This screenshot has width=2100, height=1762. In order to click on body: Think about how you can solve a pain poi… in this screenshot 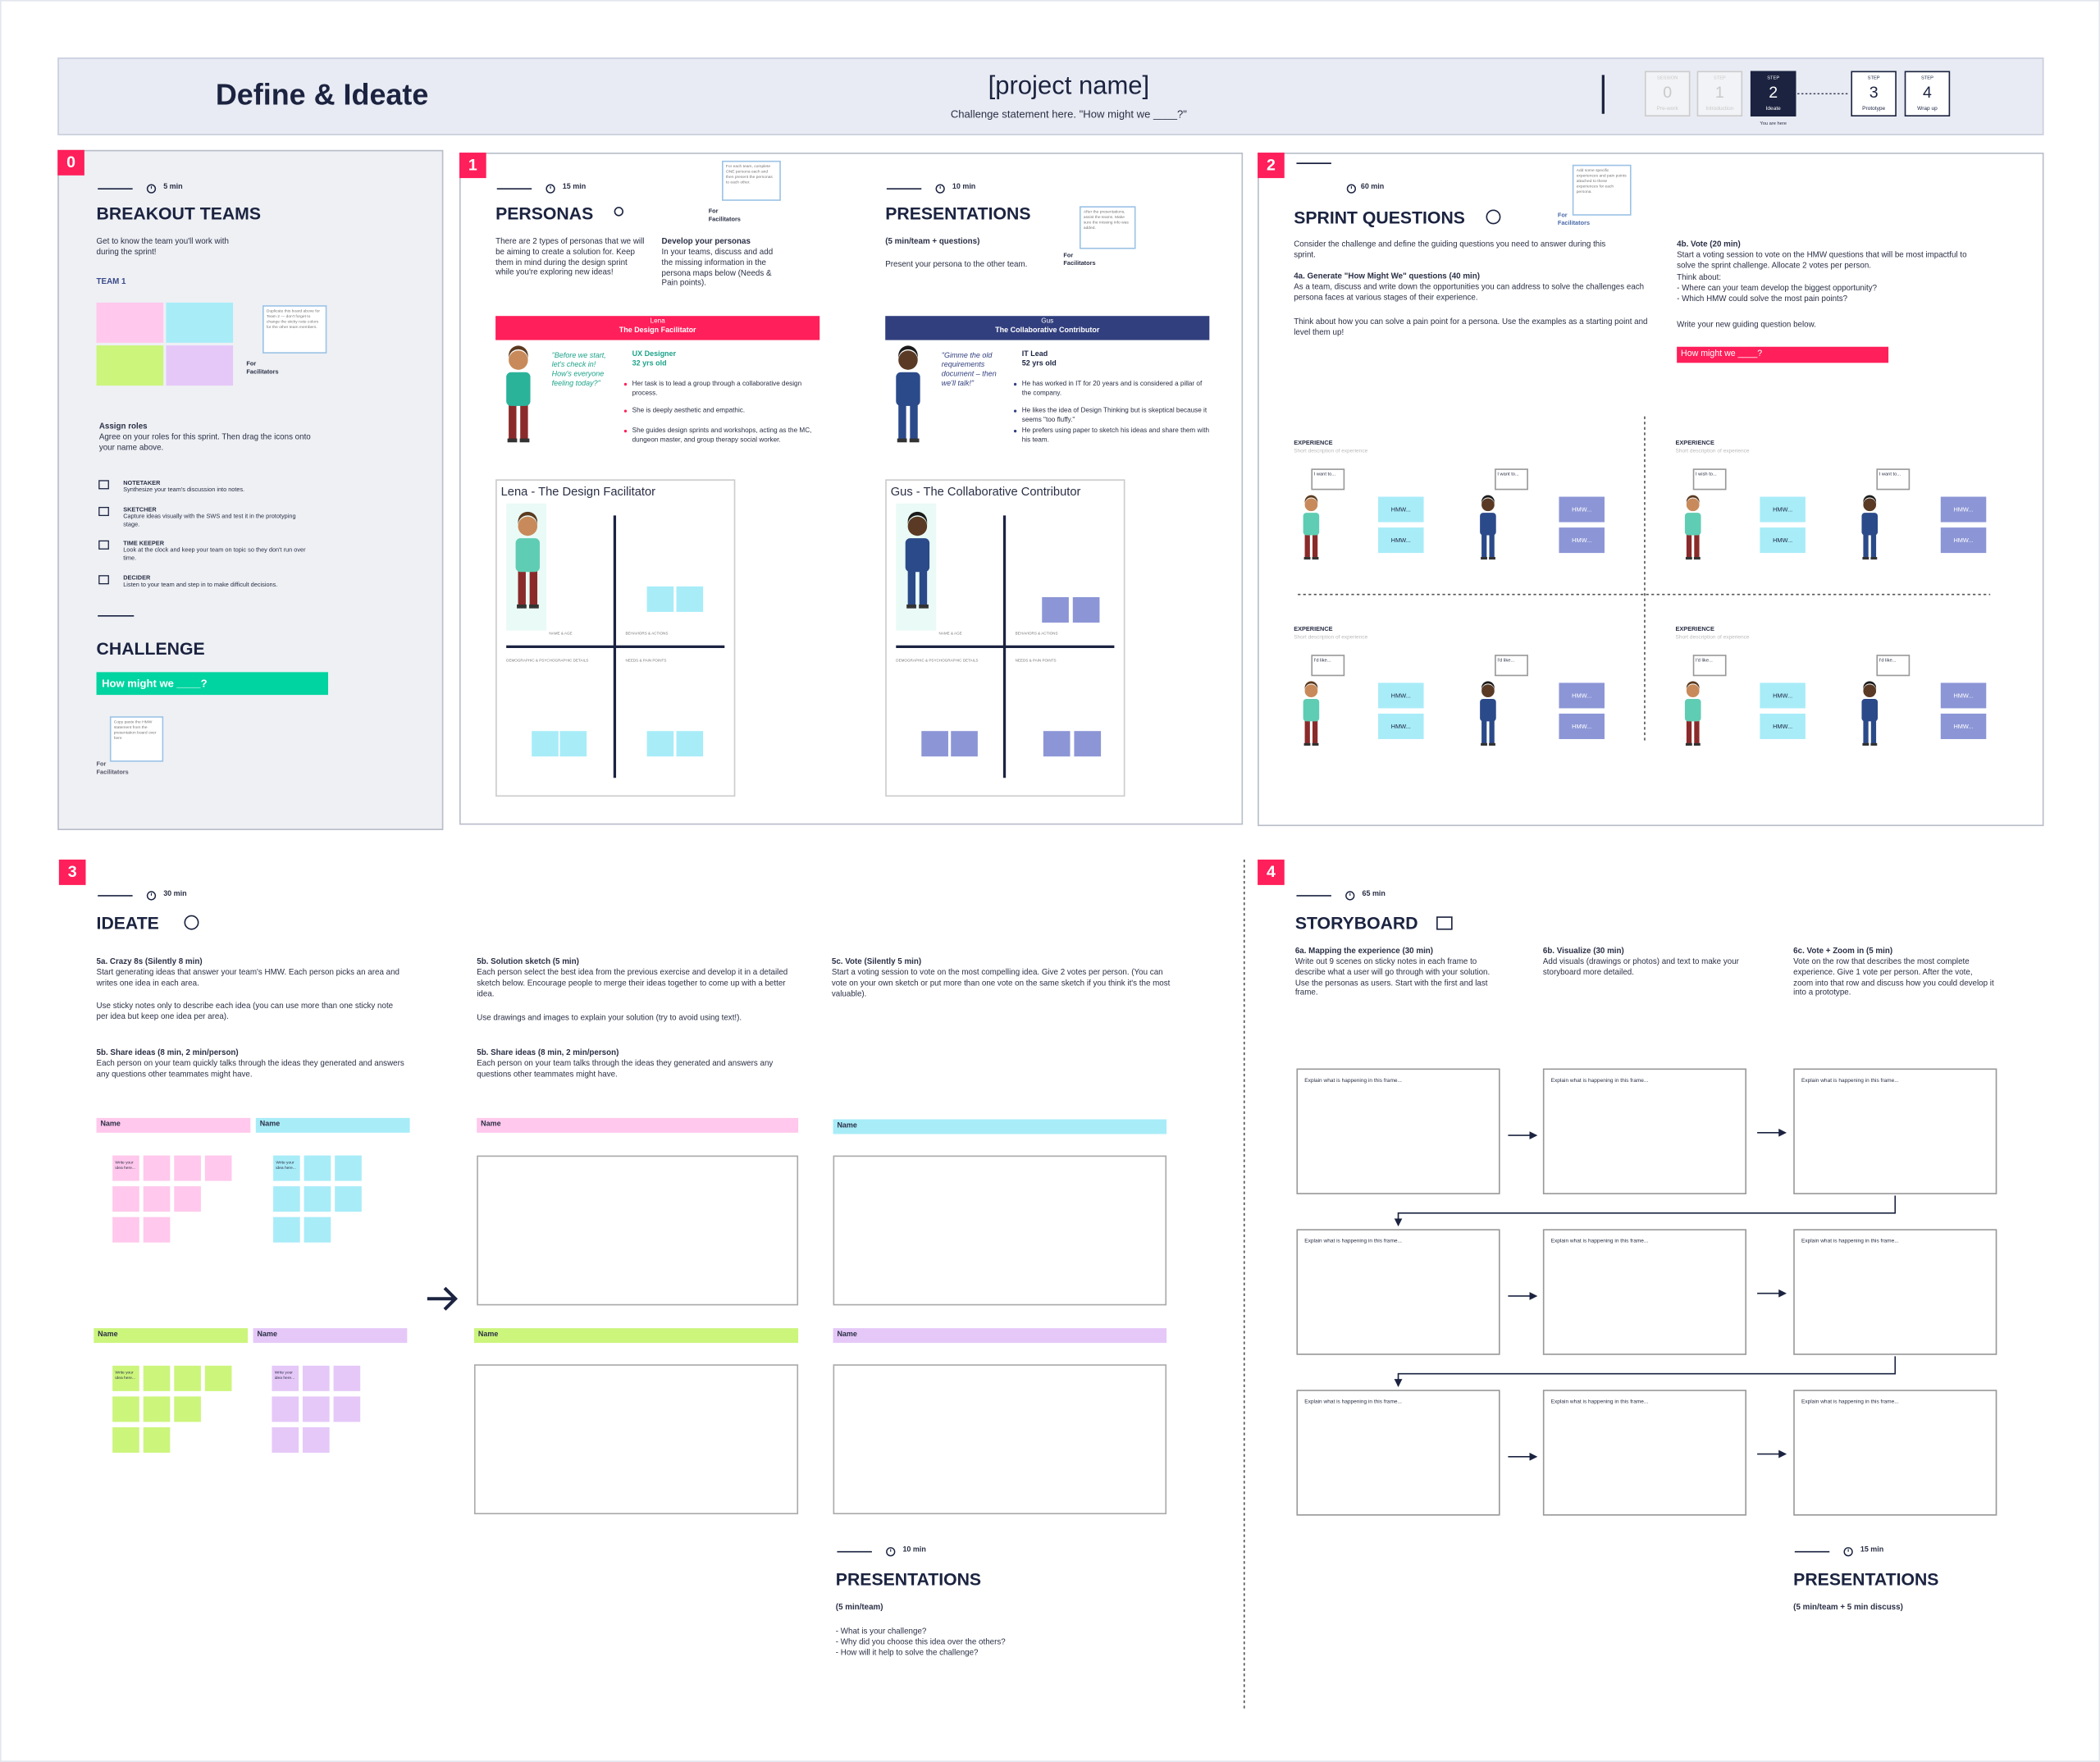, I will do `click(1471, 327)`.